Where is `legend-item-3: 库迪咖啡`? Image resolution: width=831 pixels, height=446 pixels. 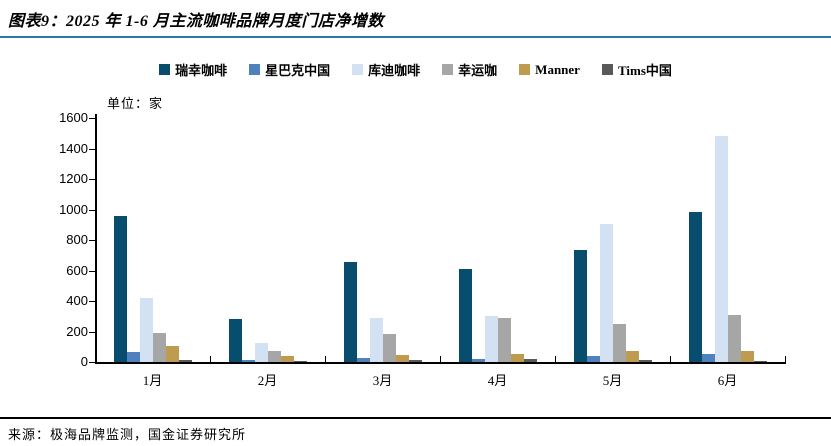
legend-item-3: 库迪咖啡 is located at coordinates (386, 69).